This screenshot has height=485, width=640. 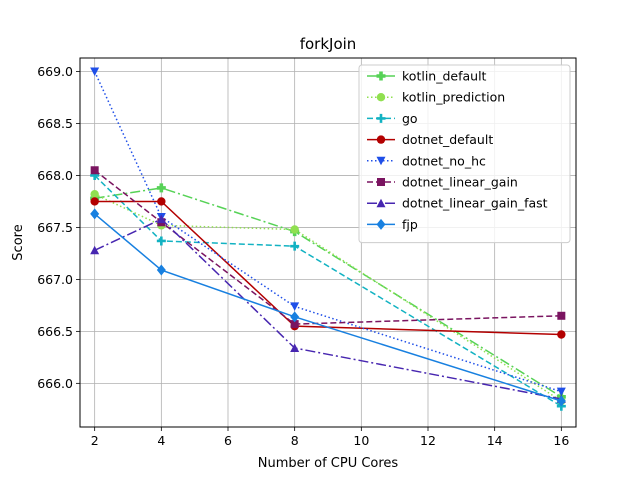 What do you see at coordinates (55, 331) in the screenshot?
I see `y-tick-label: 666.5` at bounding box center [55, 331].